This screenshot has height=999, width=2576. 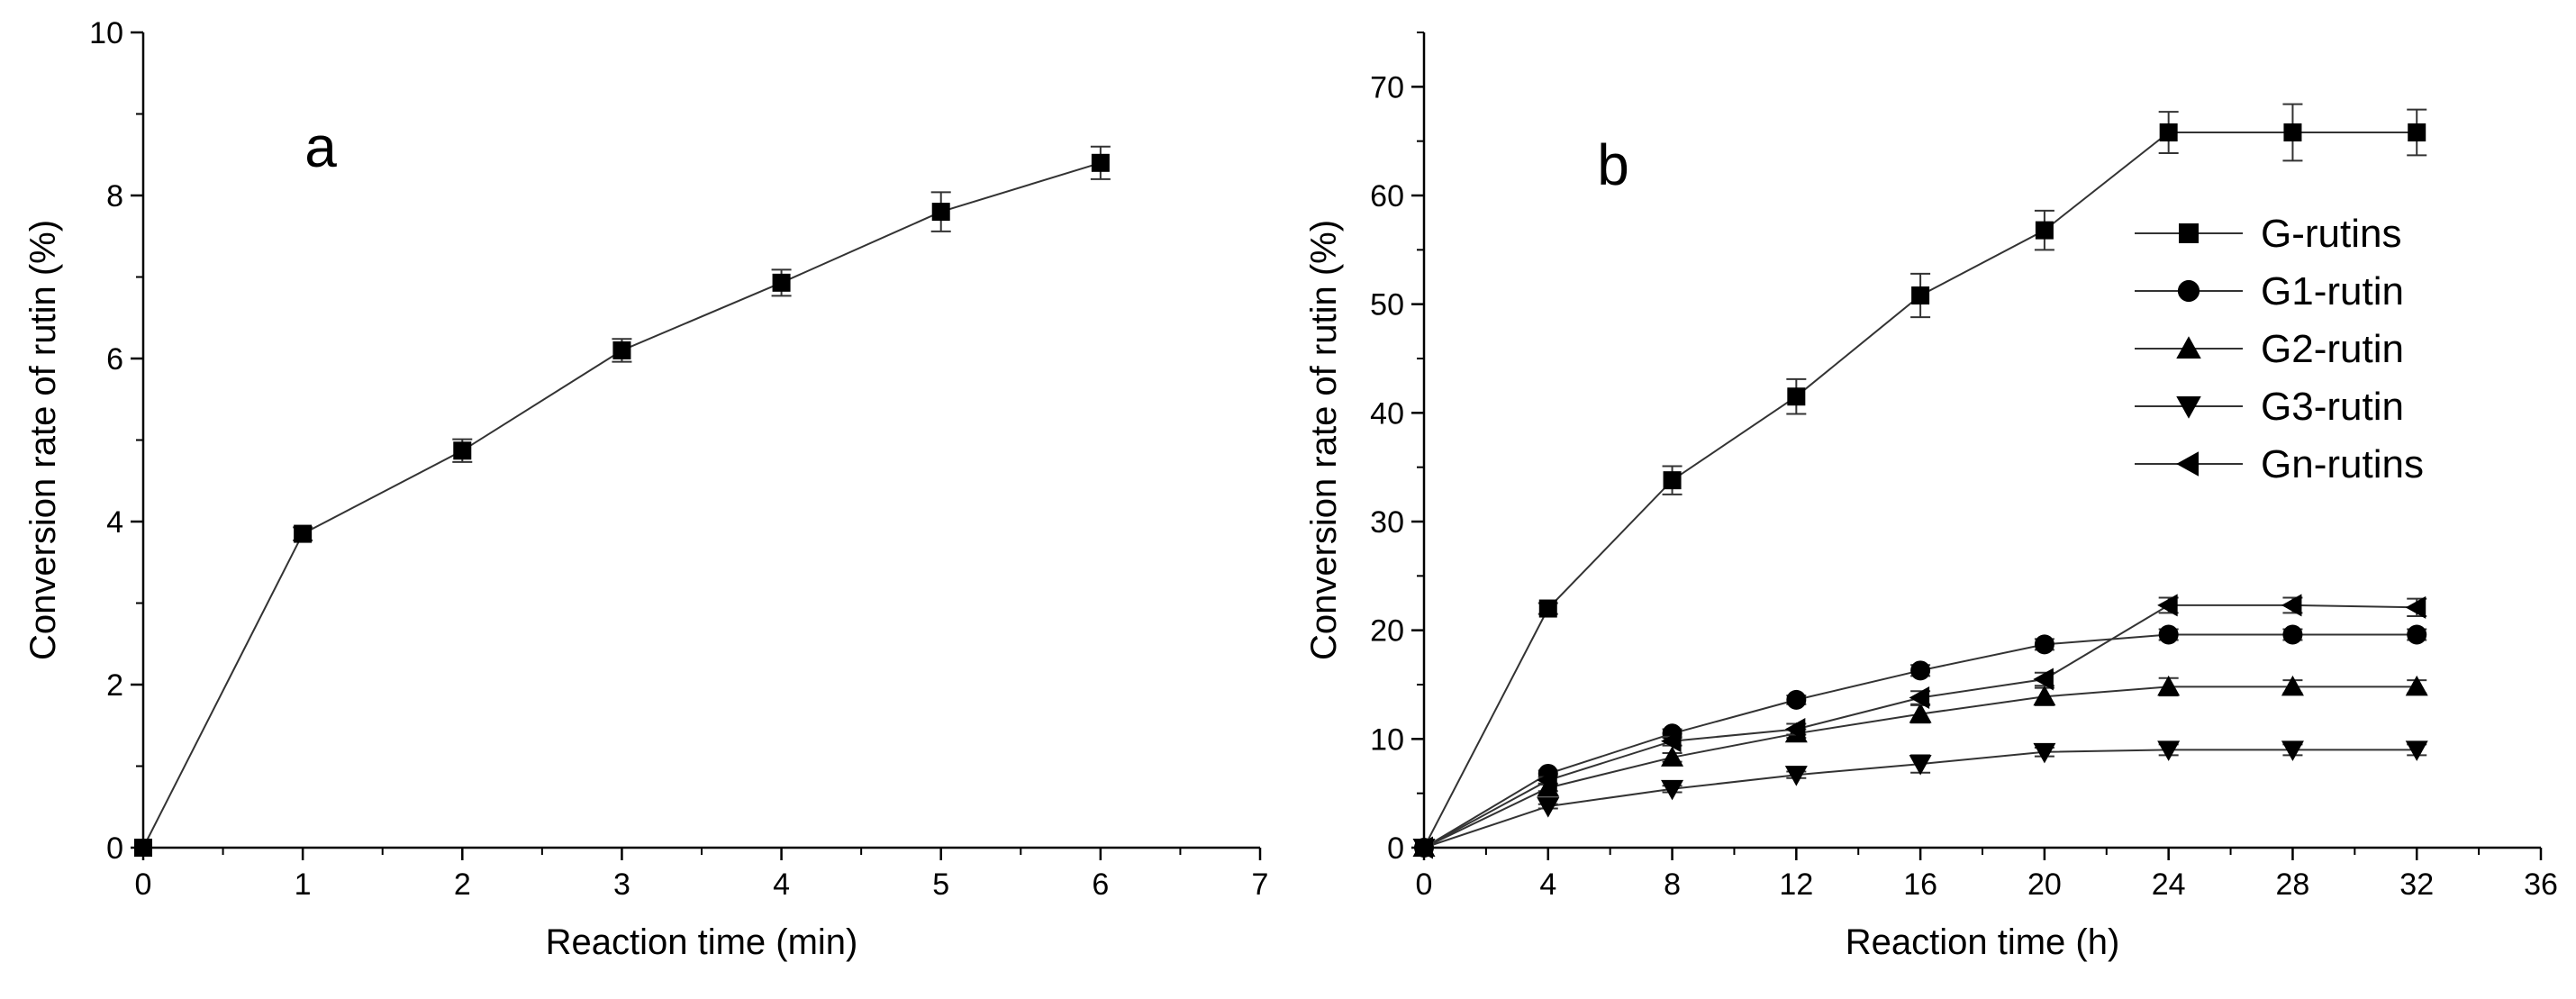 I want to click on panel-a-x-tick-label-7: 7, so click(x=1260, y=884).